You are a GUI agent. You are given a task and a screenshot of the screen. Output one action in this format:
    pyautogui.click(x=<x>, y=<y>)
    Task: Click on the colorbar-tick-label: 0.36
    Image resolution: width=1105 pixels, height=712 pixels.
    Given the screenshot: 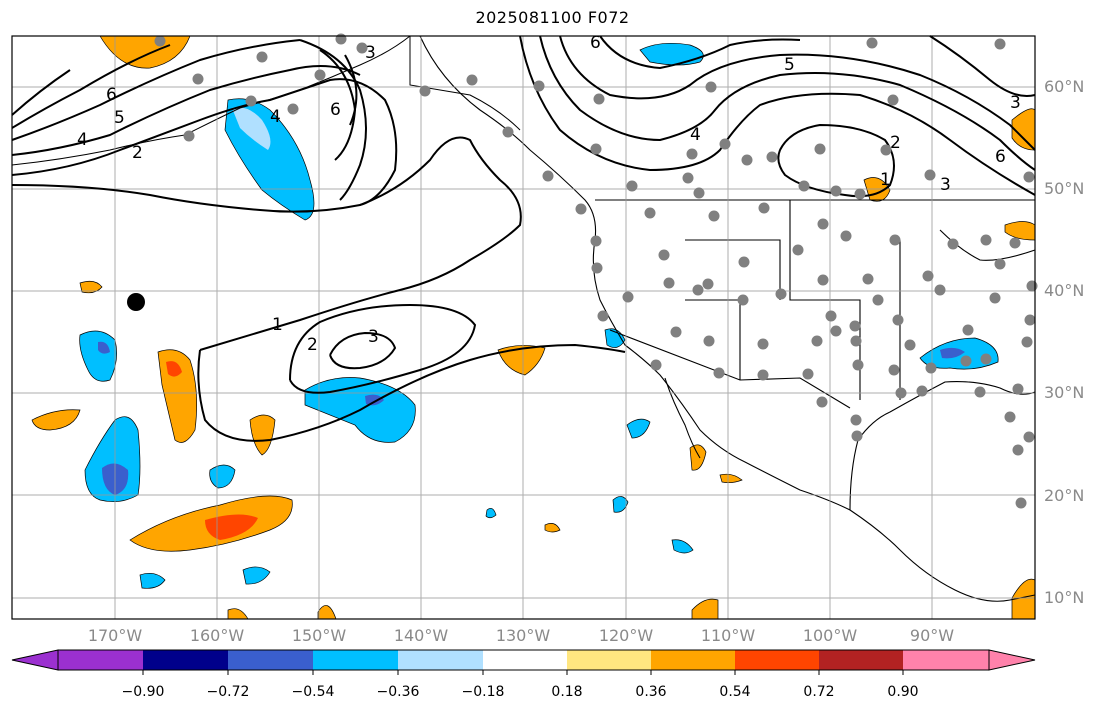 What is the action you would take?
    pyautogui.click(x=651, y=692)
    